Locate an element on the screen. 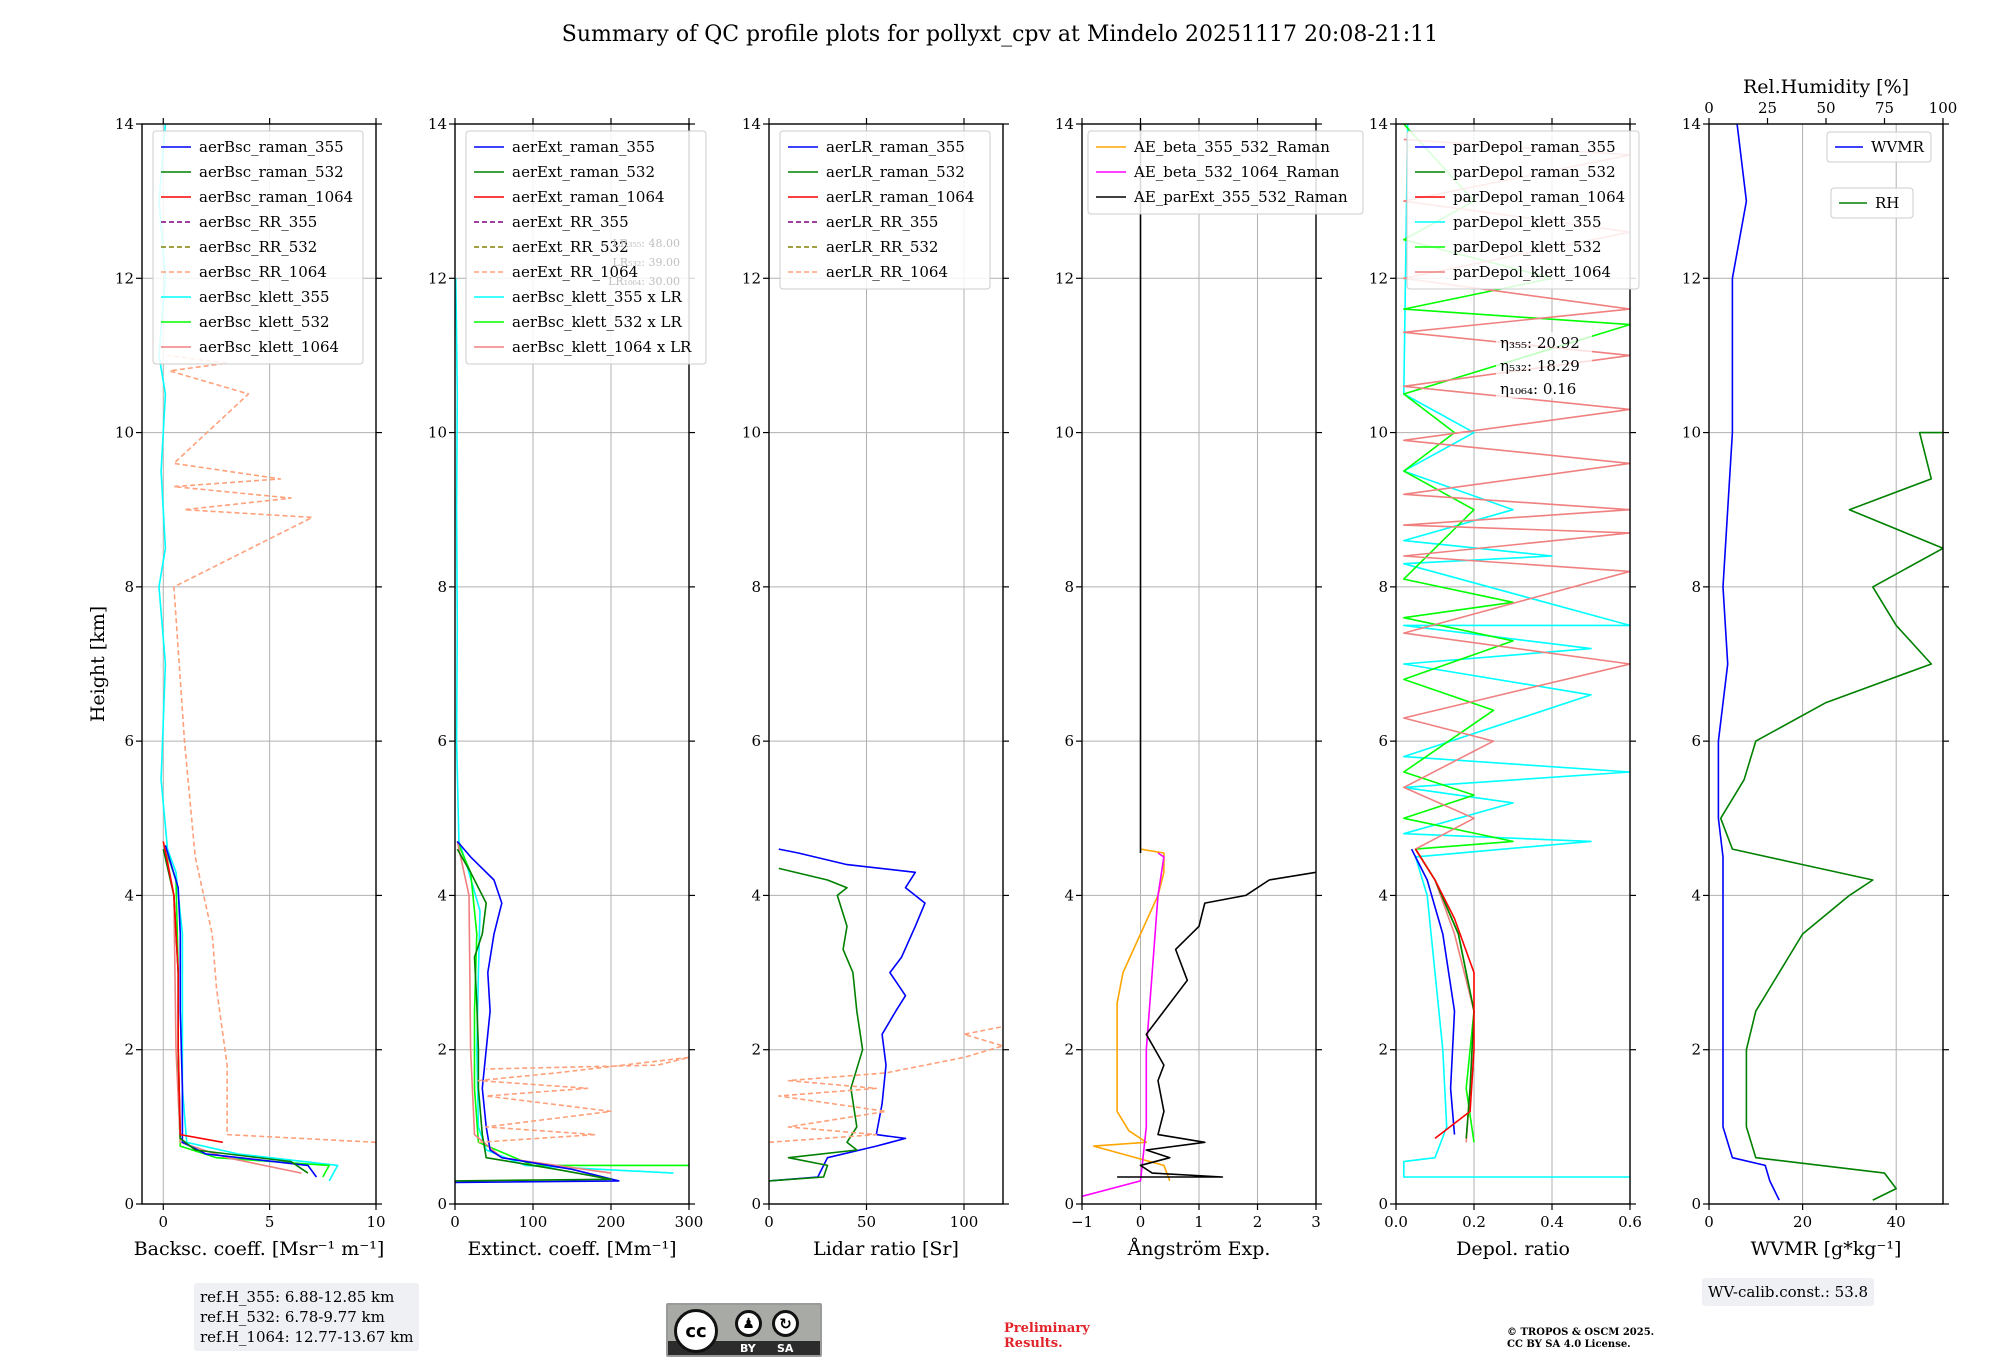  ytick-label-5-1: 2 is located at coordinates (1696, 1050).